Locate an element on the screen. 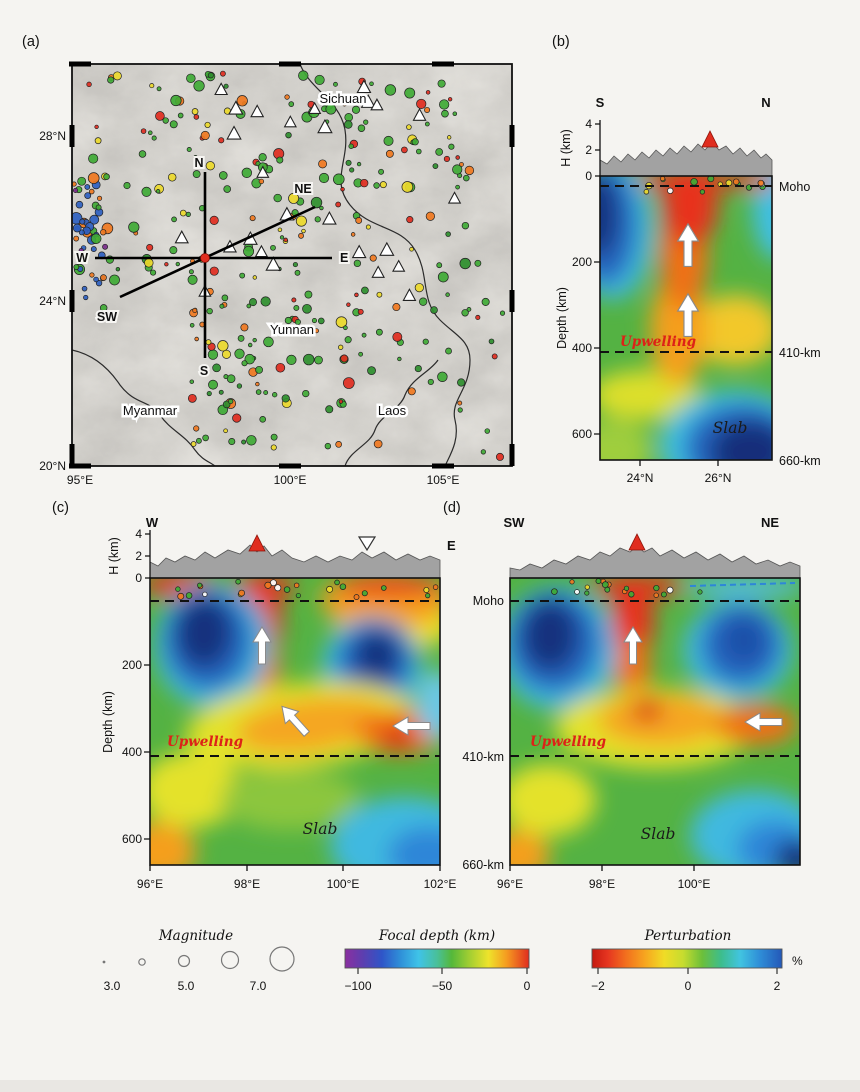  volcano-icon is located at coordinates (710, 139).